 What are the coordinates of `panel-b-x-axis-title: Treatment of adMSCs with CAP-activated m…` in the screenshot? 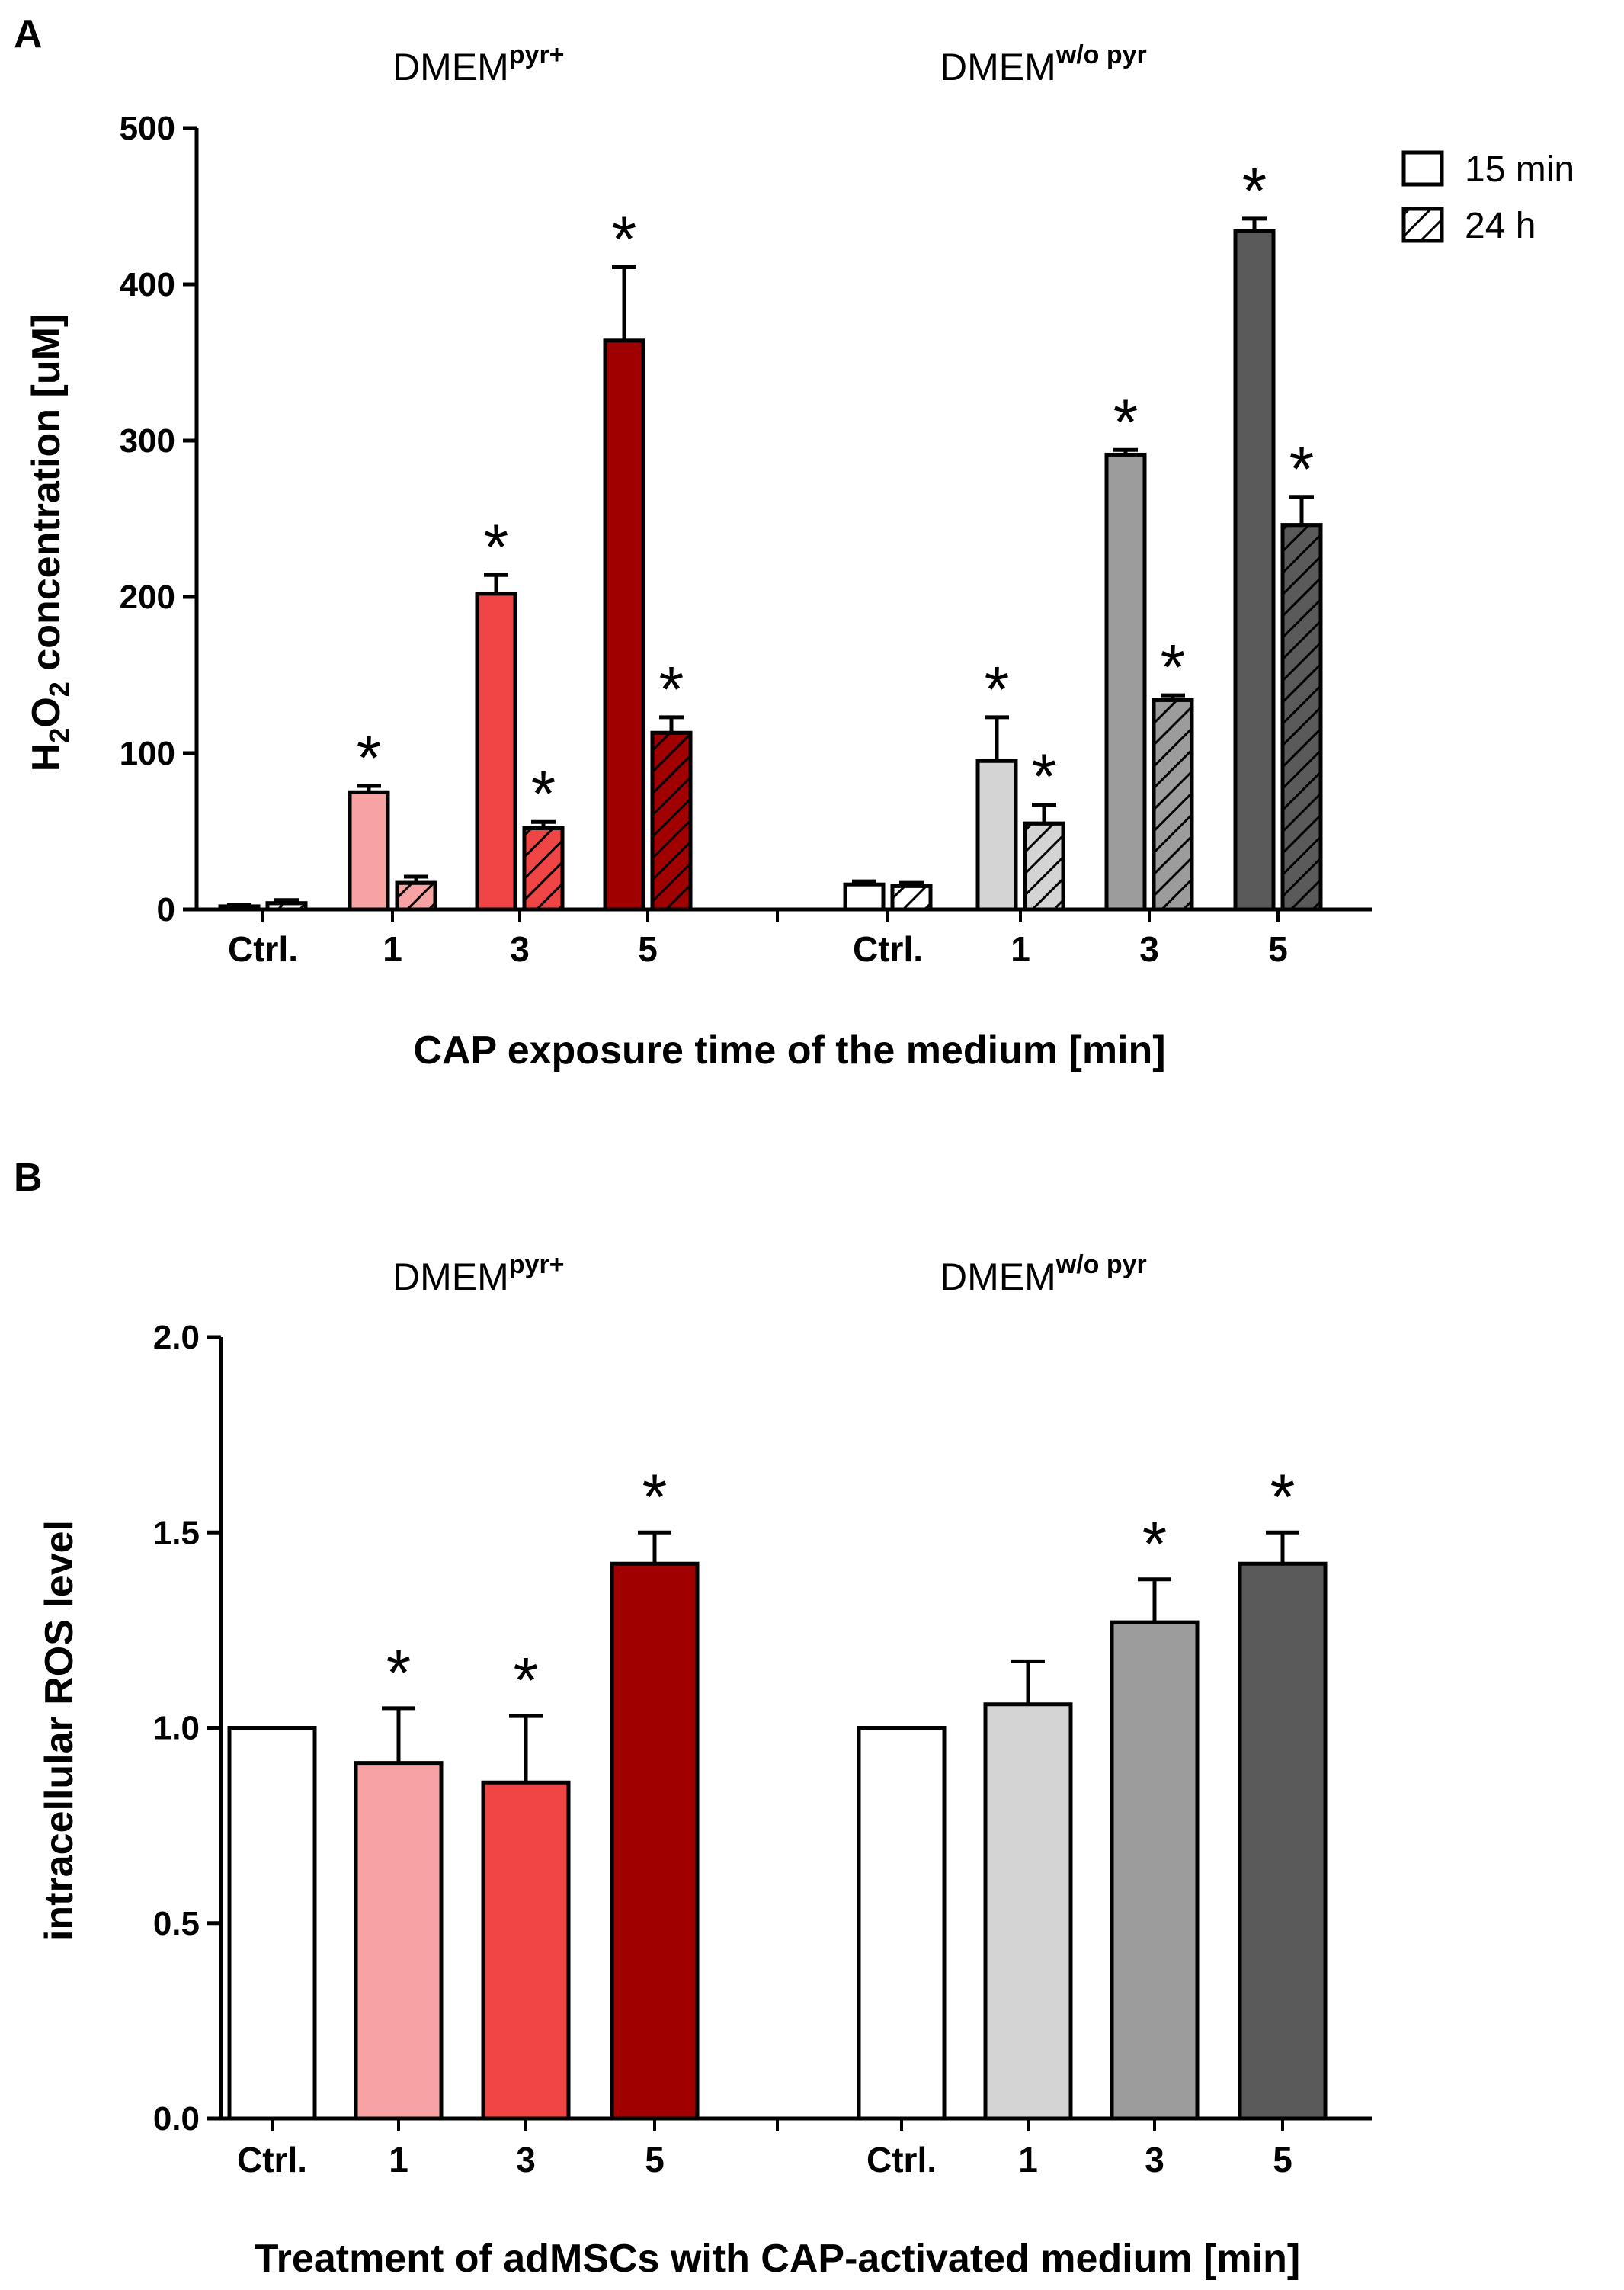 It's located at (778, 2259).